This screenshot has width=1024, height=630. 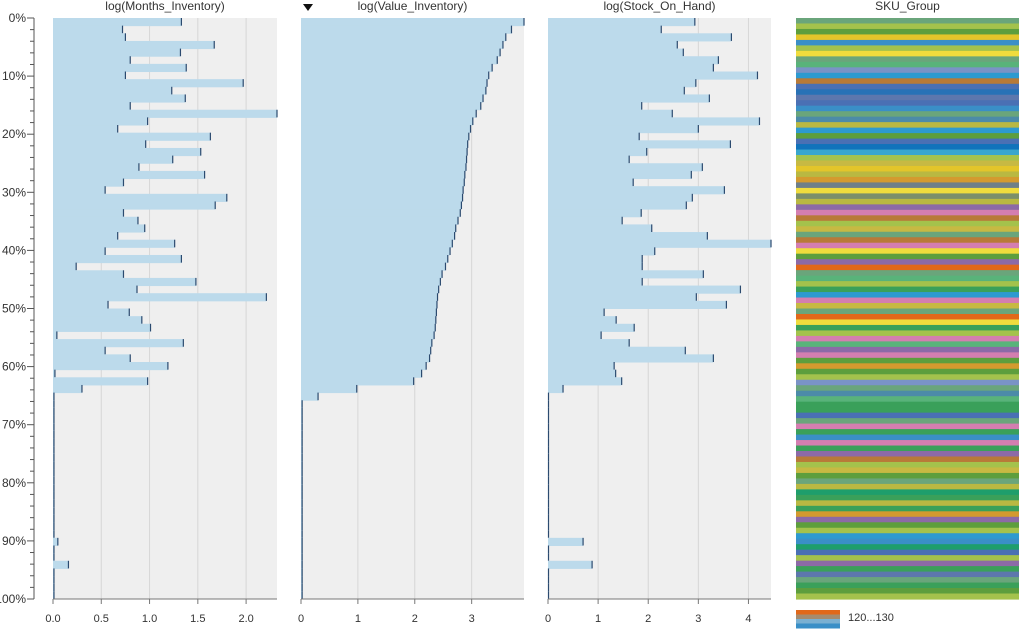 What do you see at coordinates (14, 309) in the screenshot?
I see `y-tick-label: 50%` at bounding box center [14, 309].